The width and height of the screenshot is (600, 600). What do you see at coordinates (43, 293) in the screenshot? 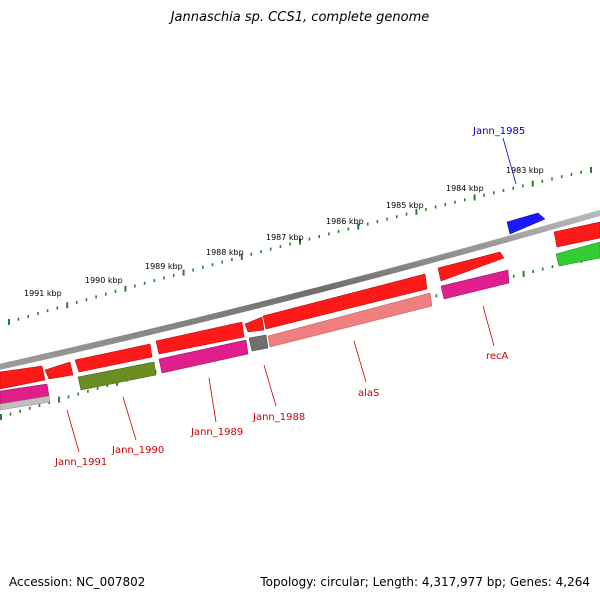
I see `tick-label-1991: 1991 kbp` at bounding box center [43, 293].